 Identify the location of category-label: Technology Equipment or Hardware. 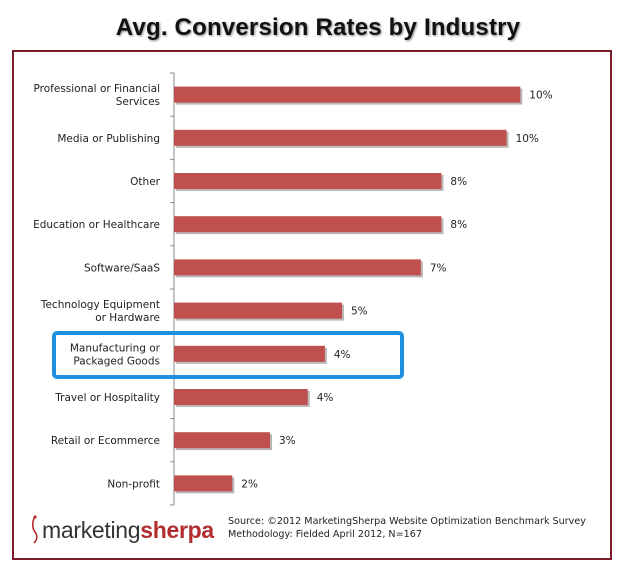
(100, 311).